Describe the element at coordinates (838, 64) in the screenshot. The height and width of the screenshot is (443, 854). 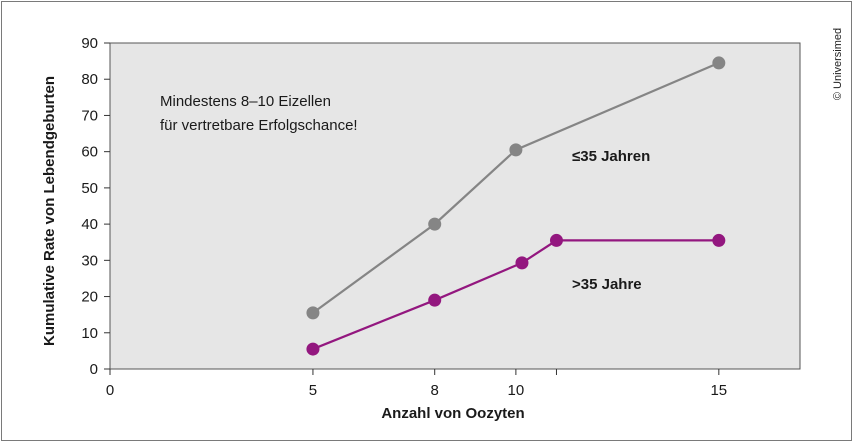
I see `copyright-credit: © Universimed` at that location.